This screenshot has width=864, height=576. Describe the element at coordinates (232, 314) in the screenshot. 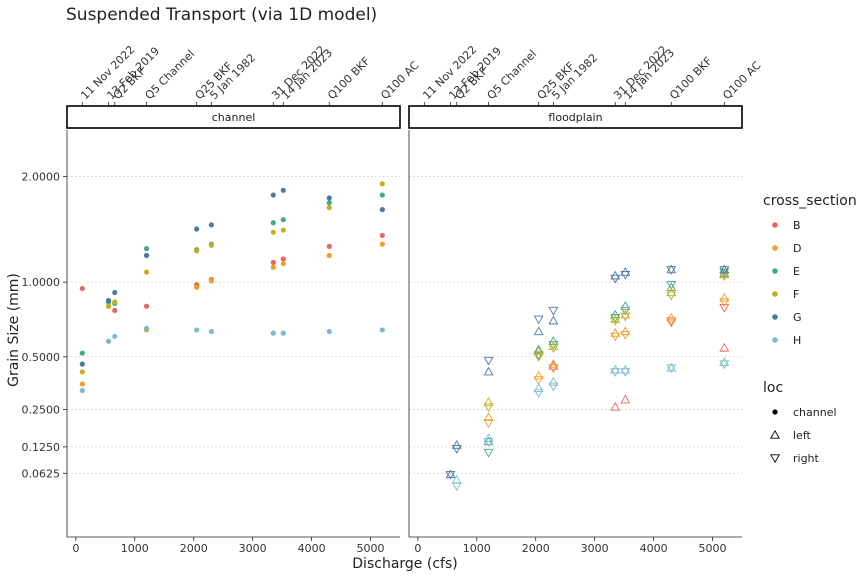

I see `series-D-channel` at that location.